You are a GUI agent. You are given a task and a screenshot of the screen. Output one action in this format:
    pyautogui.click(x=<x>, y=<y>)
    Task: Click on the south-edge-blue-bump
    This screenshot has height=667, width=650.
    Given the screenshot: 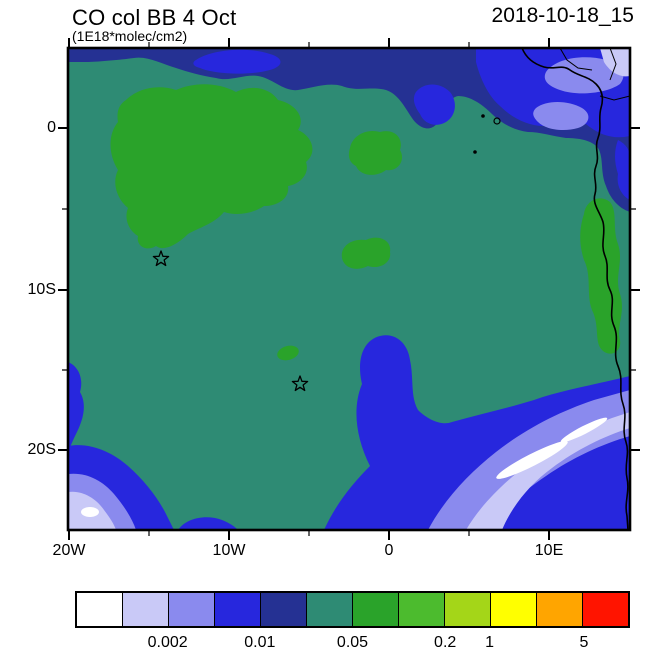 What is the action you would take?
    pyautogui.click(x=208, y=523)
    